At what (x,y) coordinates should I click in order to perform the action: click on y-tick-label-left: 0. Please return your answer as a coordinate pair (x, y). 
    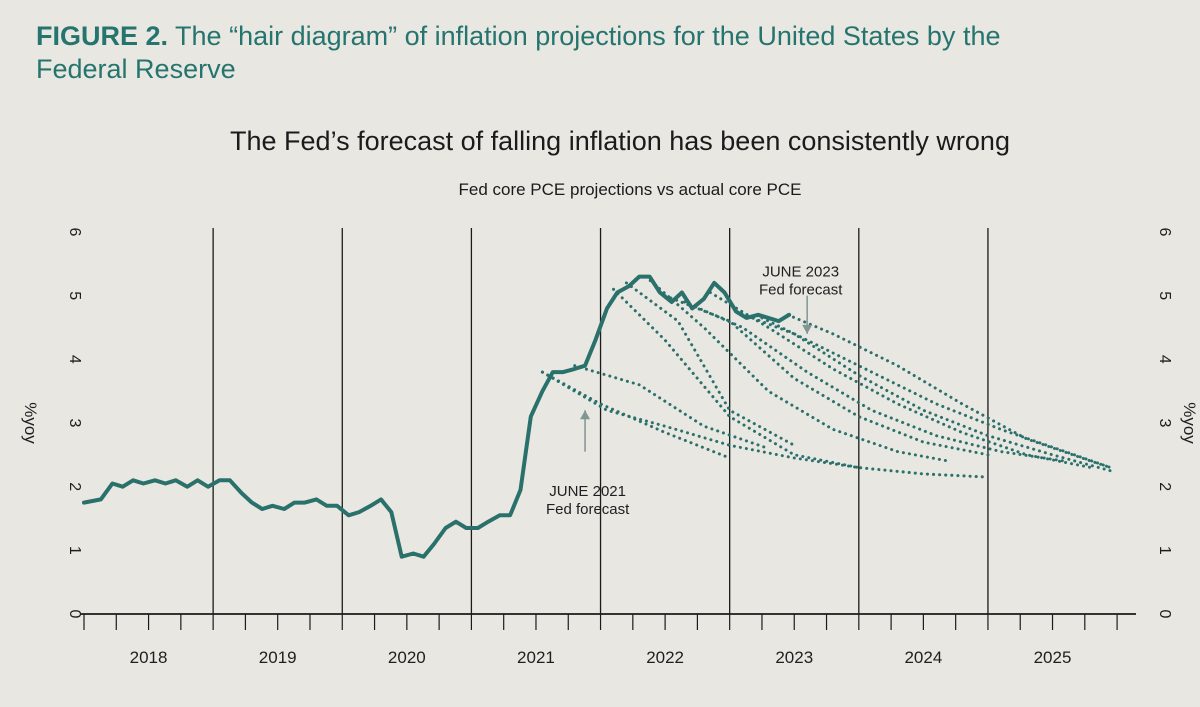
    Looking at the image, I should click on (74, 614).